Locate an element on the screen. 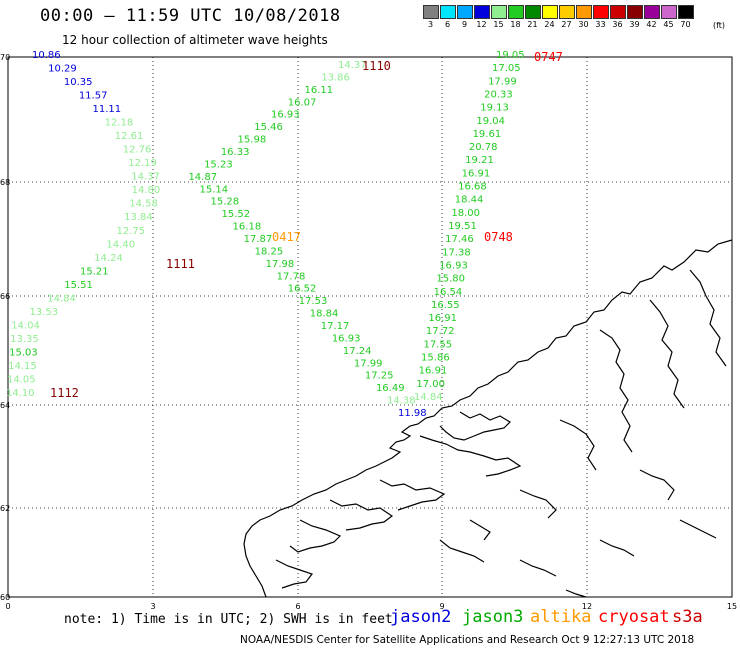 The height and width of the screenshot is (650, 740). scale-label: 18 is located at coordinates (515, 24).